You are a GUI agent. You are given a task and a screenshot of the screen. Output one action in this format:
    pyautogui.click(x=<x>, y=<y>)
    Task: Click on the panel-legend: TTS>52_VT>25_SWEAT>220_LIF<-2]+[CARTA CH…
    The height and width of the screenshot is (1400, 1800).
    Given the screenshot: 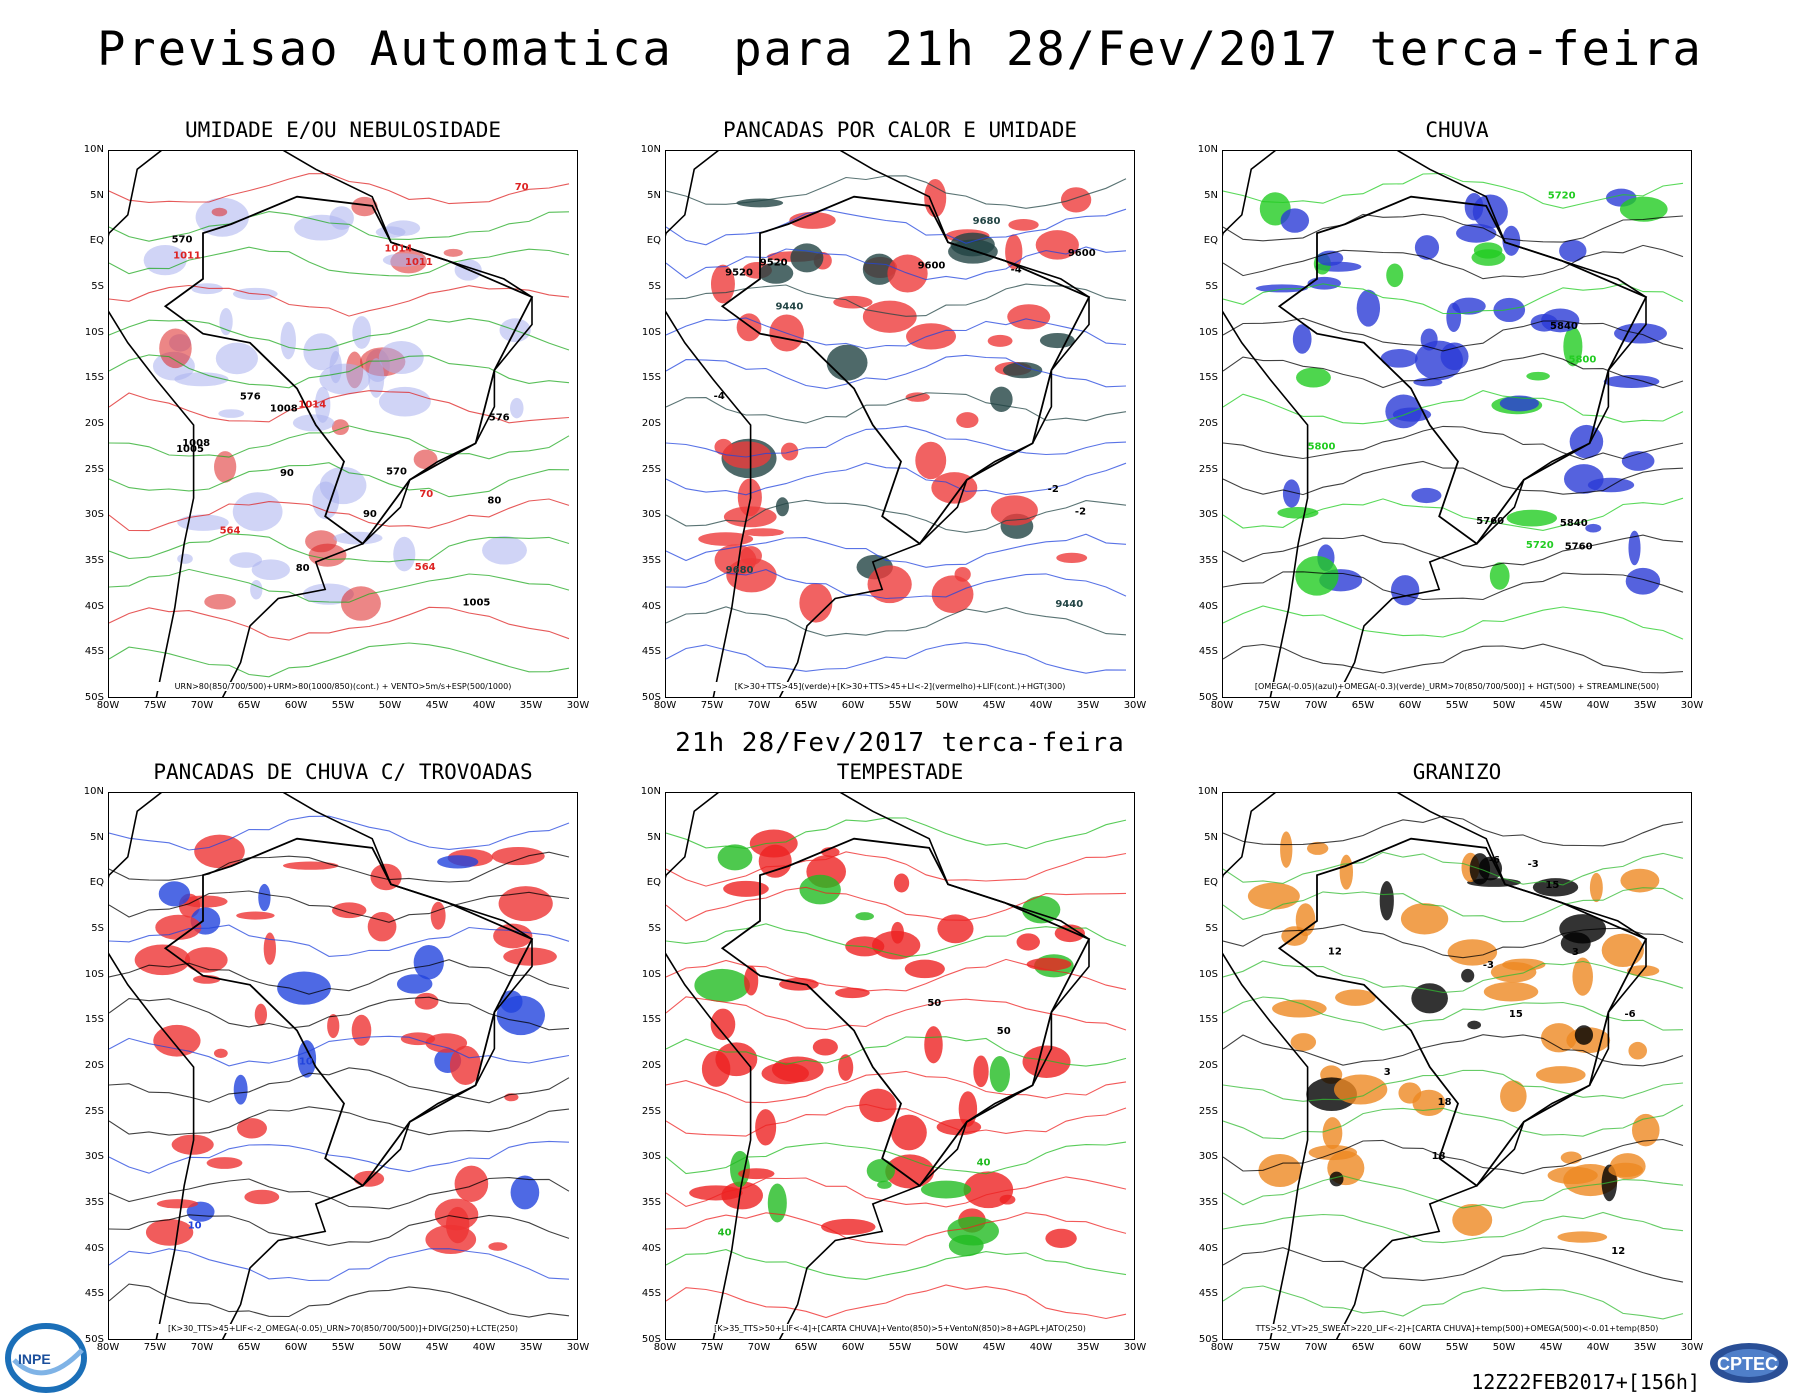 What is the action you would take?
    pyautogui.click(x=1457, y=1328)
    